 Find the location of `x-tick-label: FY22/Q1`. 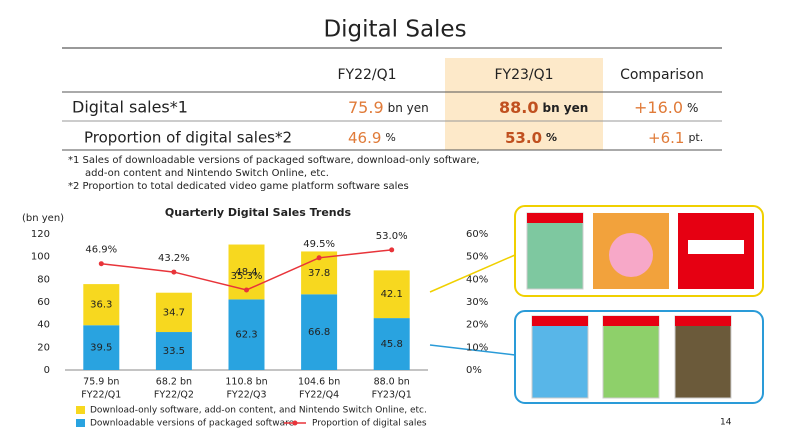

x-tick-label: FY22/Q1 is located at coordinates (101, 395).